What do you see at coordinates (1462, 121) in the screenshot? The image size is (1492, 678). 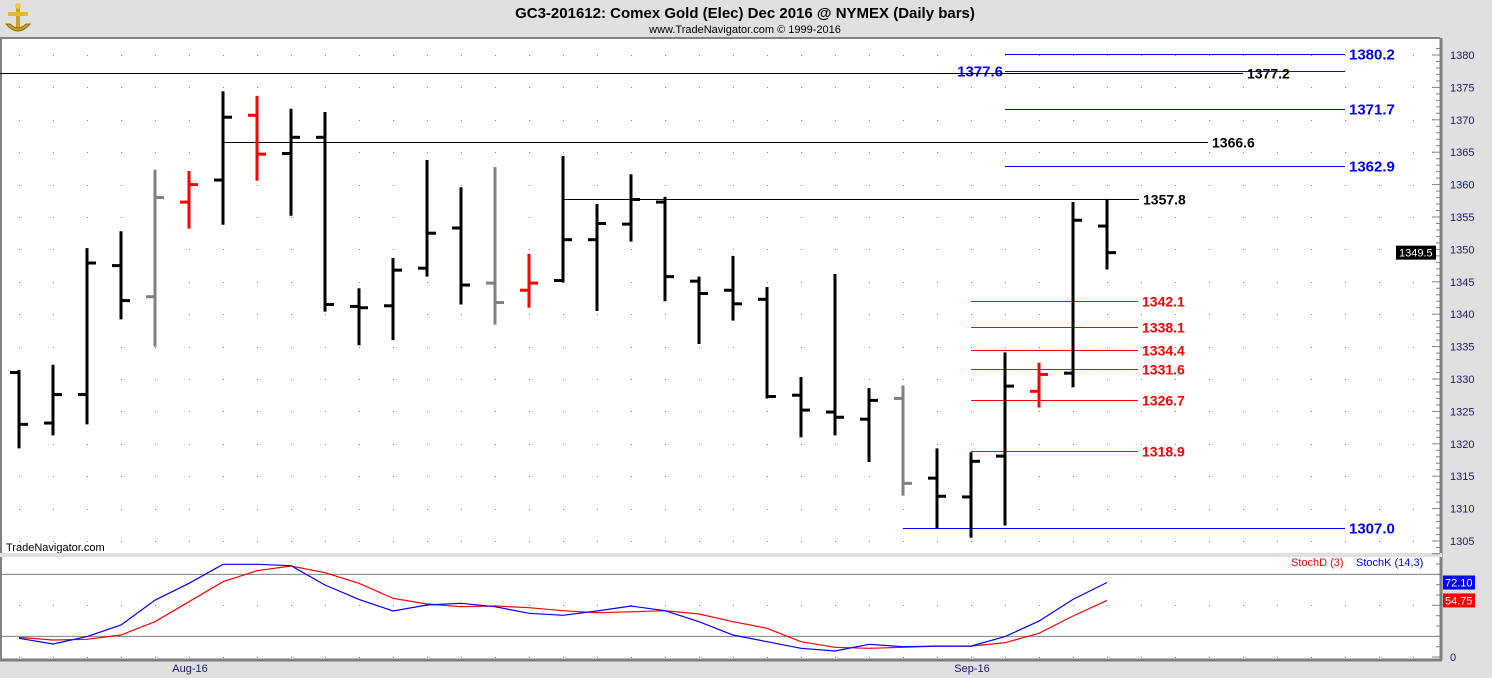 I see `price-axis-label: 1370` at bounding box center [1462, 121].